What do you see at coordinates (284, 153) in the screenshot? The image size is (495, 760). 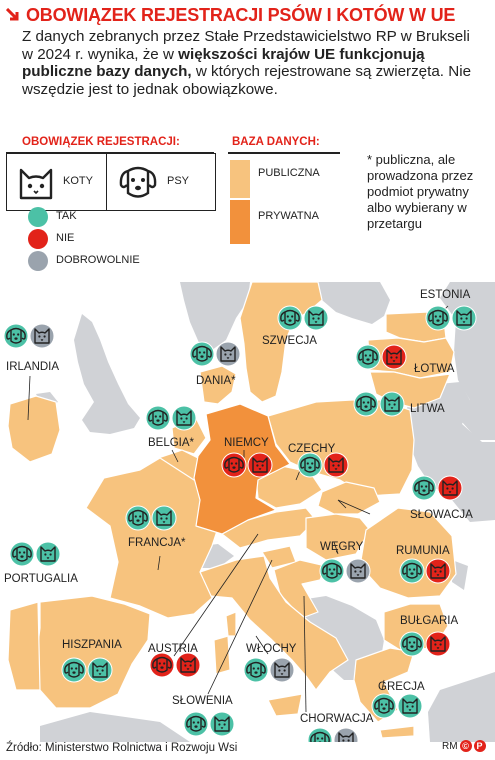 I see `database-rule` at bounding box center [284, 153].